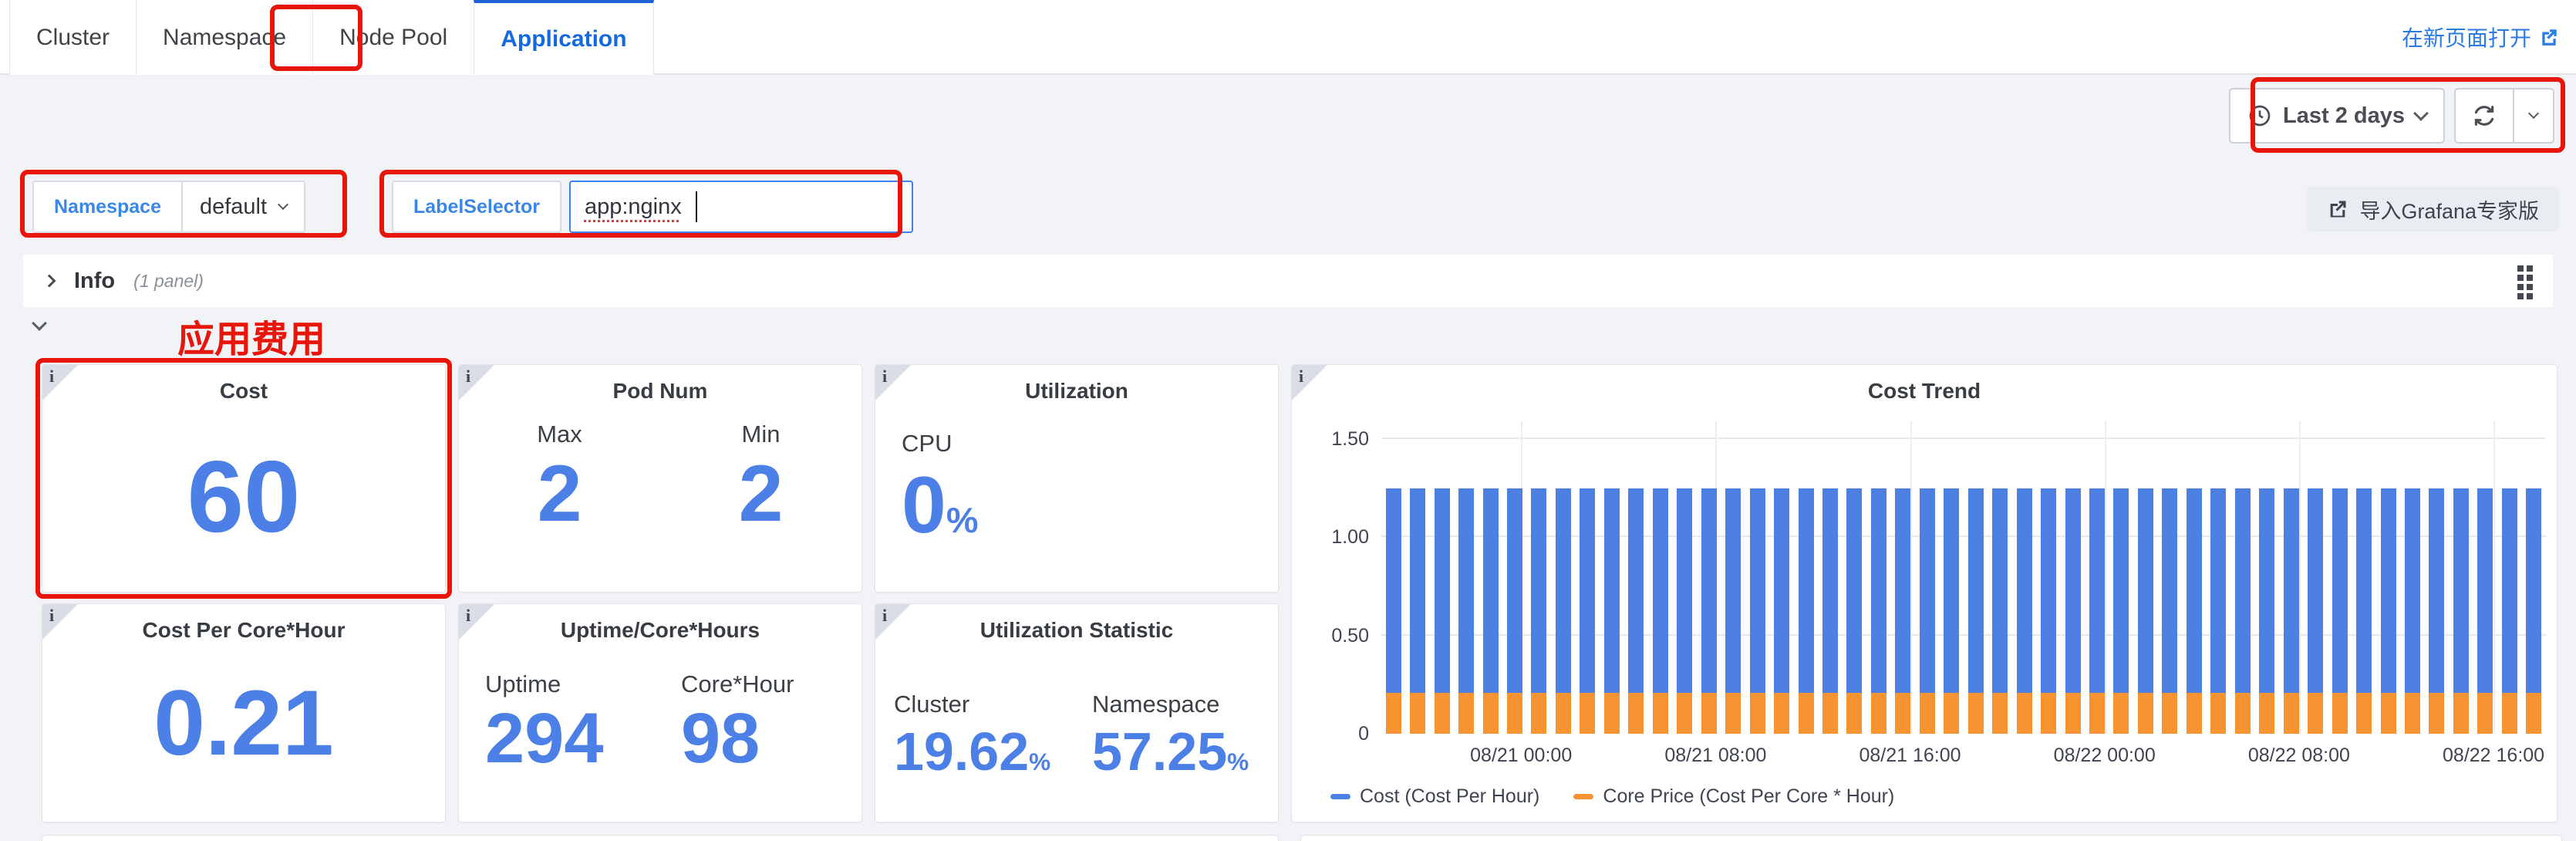 Image resolution: width=2576 pixels, height=841 pixels. I want to click on tab-node-pool: Node Pool, so click(393, 37).